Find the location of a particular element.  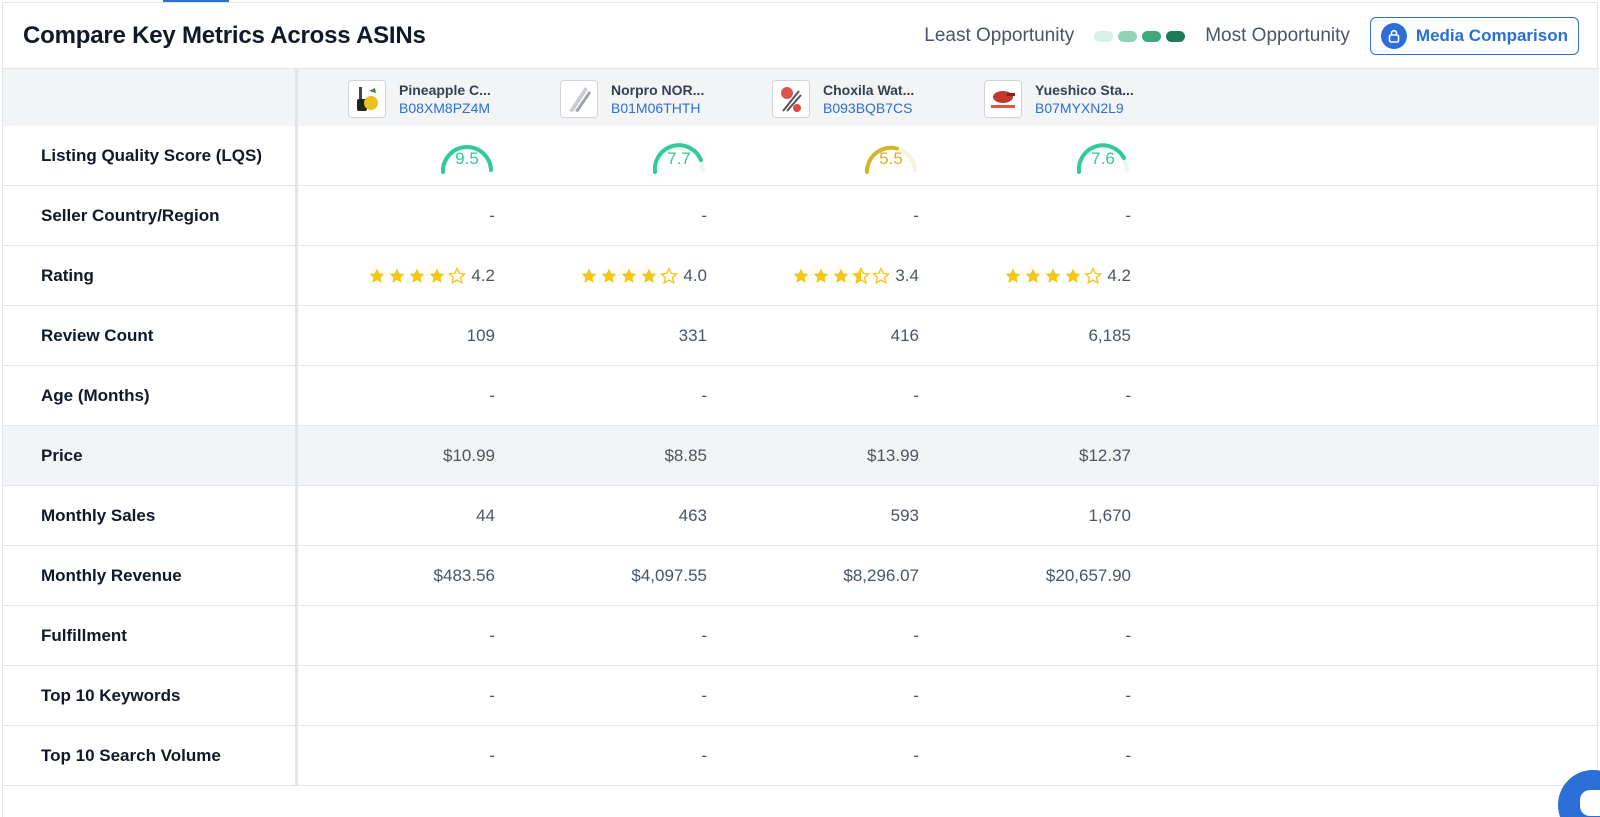

rating-value: 4.0 is located at coordinates (695, 275).